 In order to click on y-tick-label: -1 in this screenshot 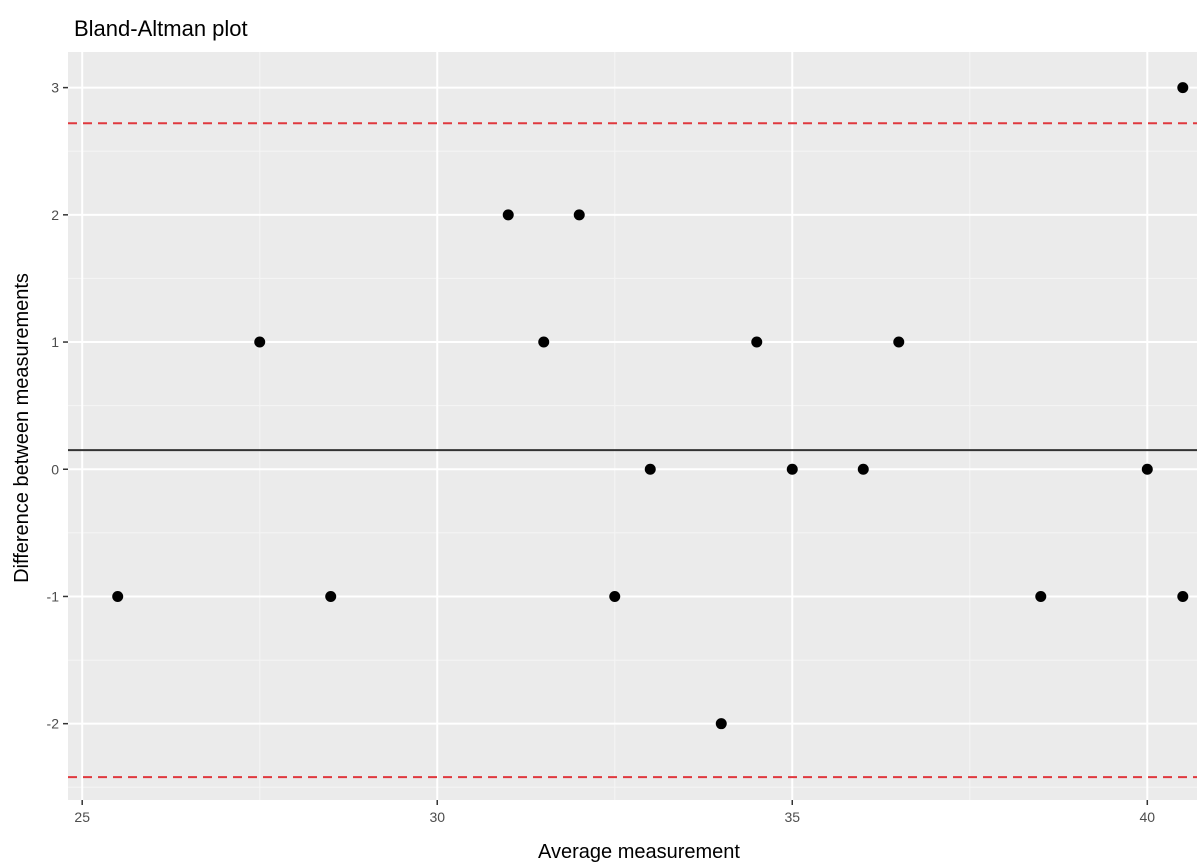, I will do `click(53, 596)`.